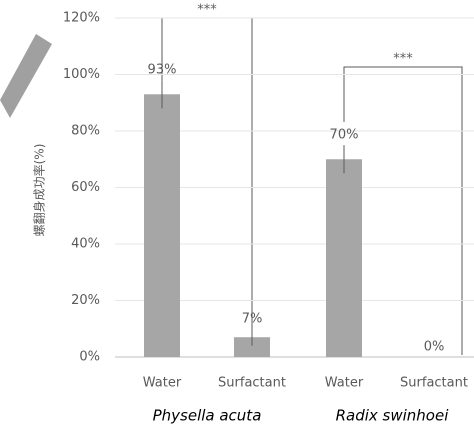  What do you see at coordinates (162, 70) in the screenshot?
I see `value-label: 93%` at bounding box center [162, 70].